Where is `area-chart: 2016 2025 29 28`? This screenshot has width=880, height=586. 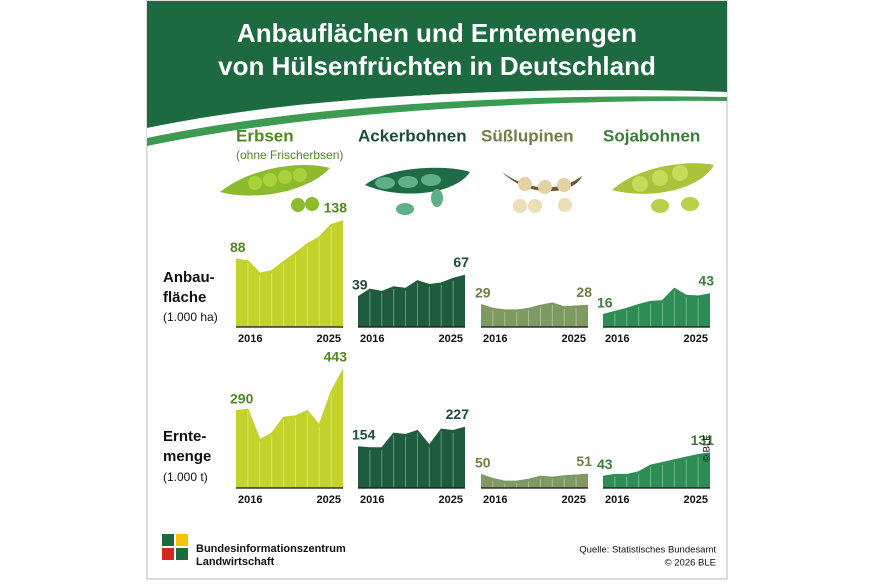 area-chart: 2016 2025 29 28 is located at coordinates (533, 314).